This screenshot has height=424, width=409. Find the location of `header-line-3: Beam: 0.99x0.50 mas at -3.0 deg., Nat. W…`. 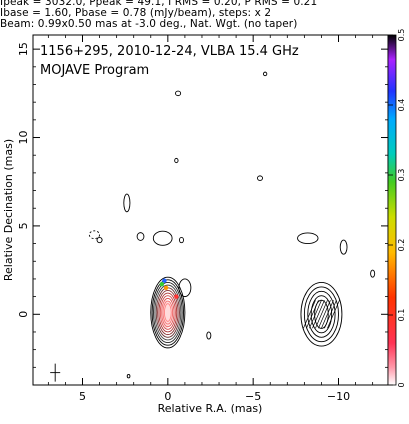

header-line-3: Beam: 0.99x0.50 mas at -3.0 deg., Nat. W… is located at coordinates (149, 24).